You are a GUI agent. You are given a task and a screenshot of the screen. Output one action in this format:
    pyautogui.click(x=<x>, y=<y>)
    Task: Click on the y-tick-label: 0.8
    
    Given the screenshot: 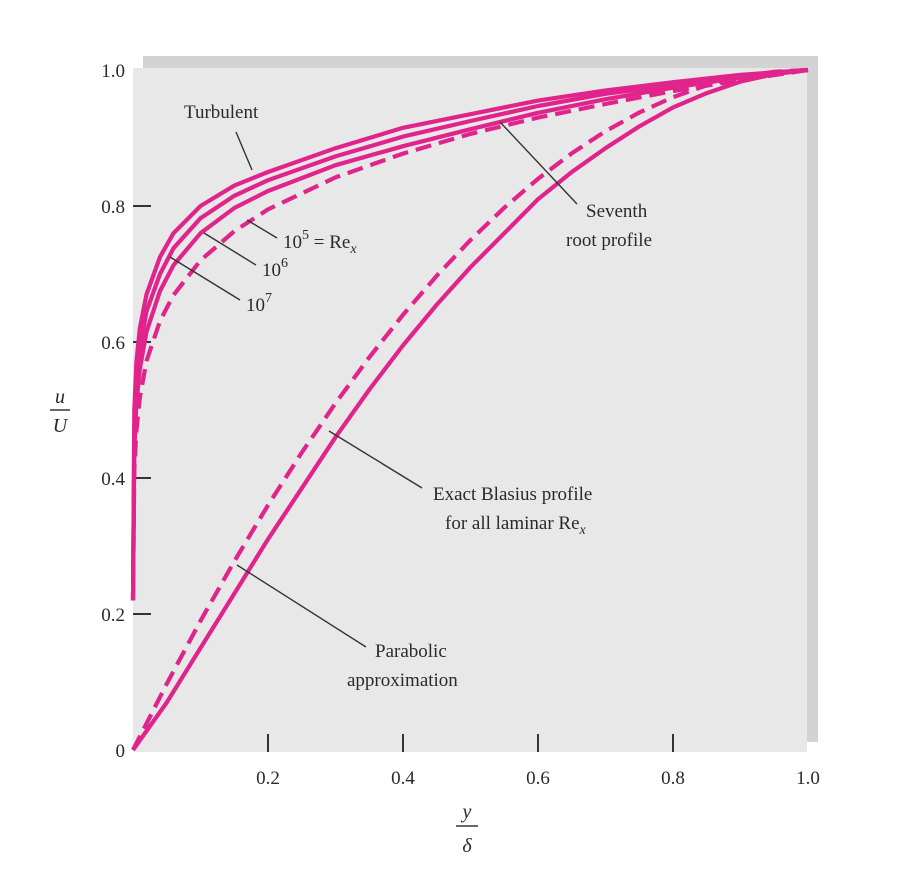 What is the action you would take?
    pyautogui.click(x=113, y=207)
    